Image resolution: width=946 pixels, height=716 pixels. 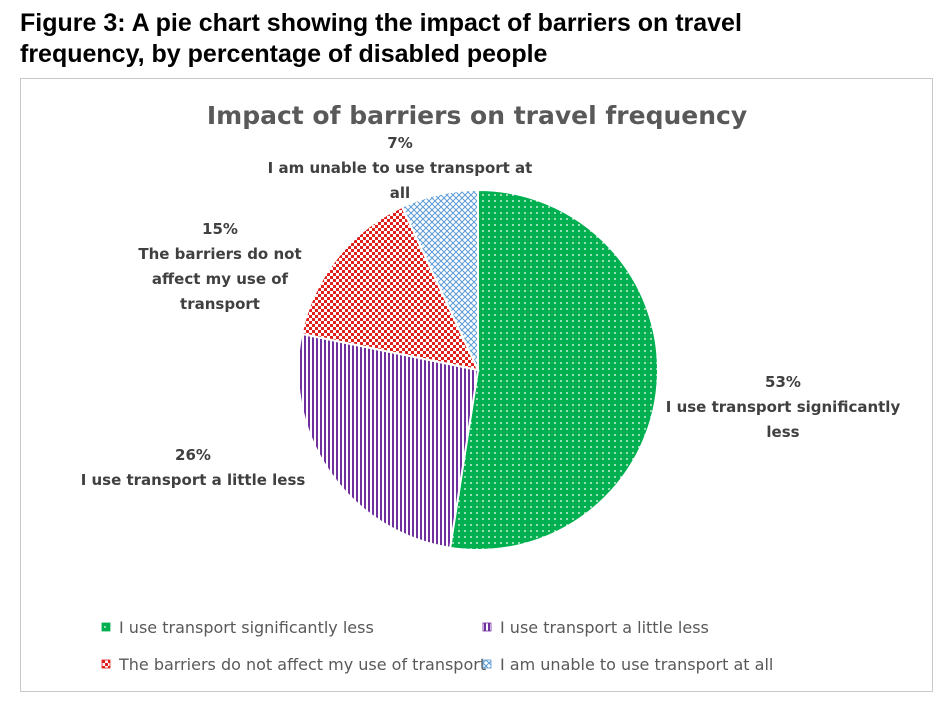 I want to click on chart-title: Impact of barriers on travel frequency, so click(x=477, y=115).